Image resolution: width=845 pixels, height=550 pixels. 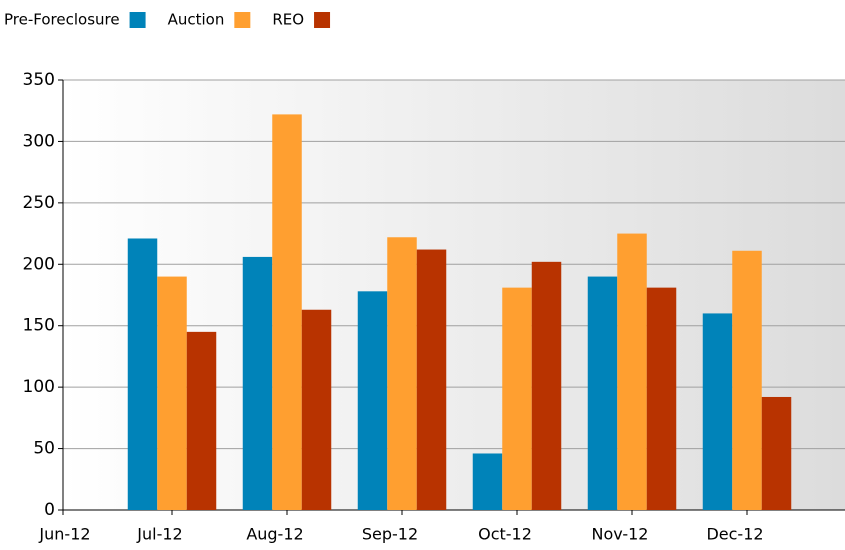 I want to click on legend-label: Auction, so click(x=196, y=20).